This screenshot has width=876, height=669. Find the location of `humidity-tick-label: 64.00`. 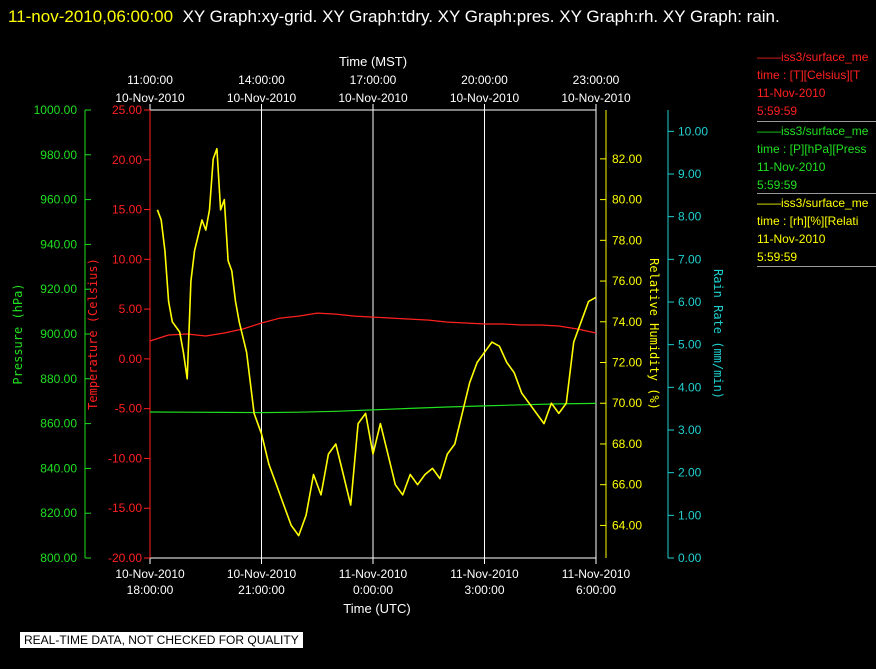

humidity-tick-label: 64.00 is located at coordinates (627, 525).